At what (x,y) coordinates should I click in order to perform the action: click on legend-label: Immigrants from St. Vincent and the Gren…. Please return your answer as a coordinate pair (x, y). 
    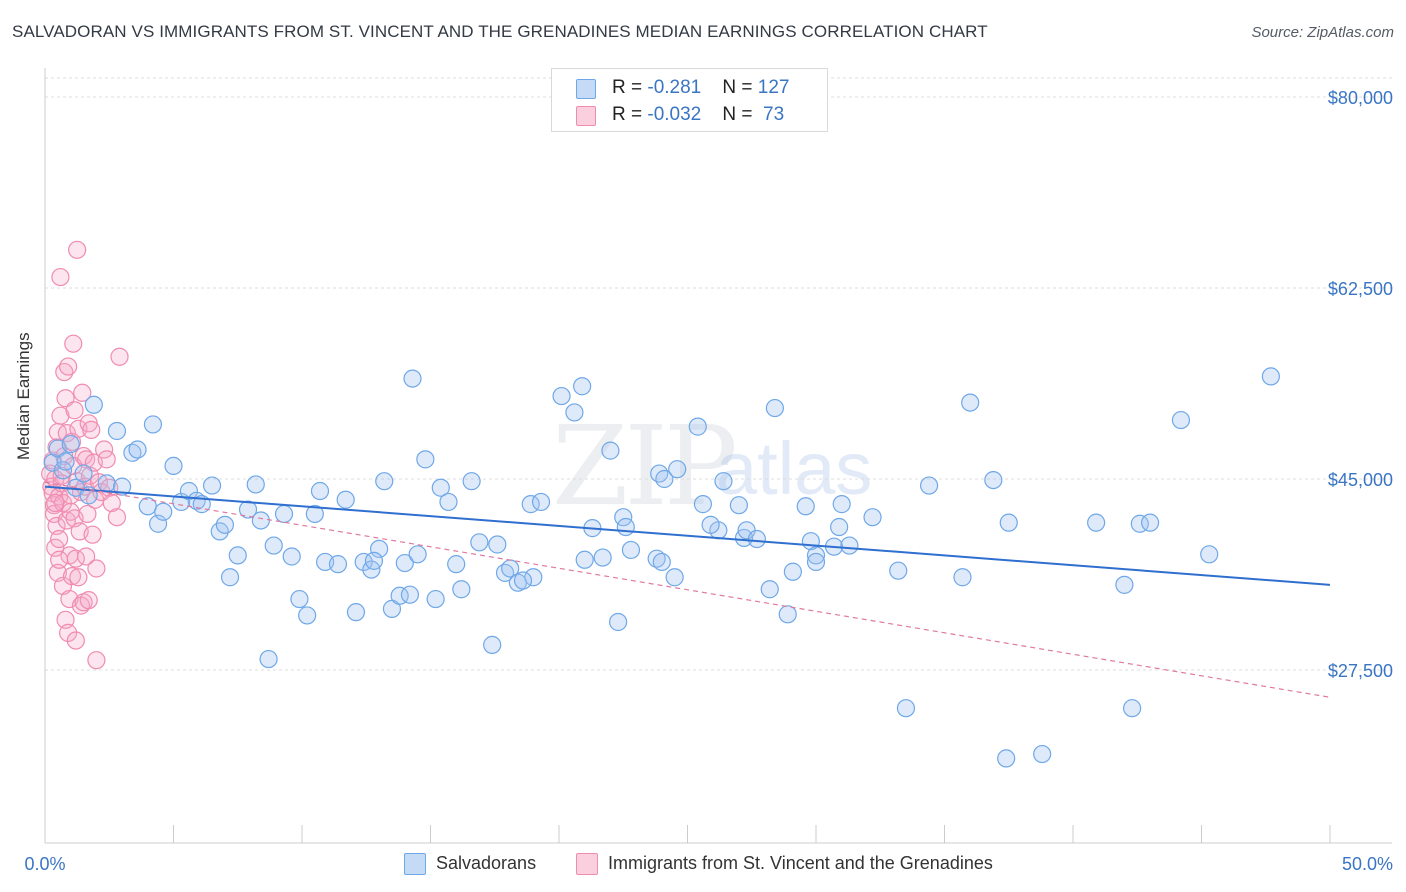
    Looking at the image, I should click on (800, 863).